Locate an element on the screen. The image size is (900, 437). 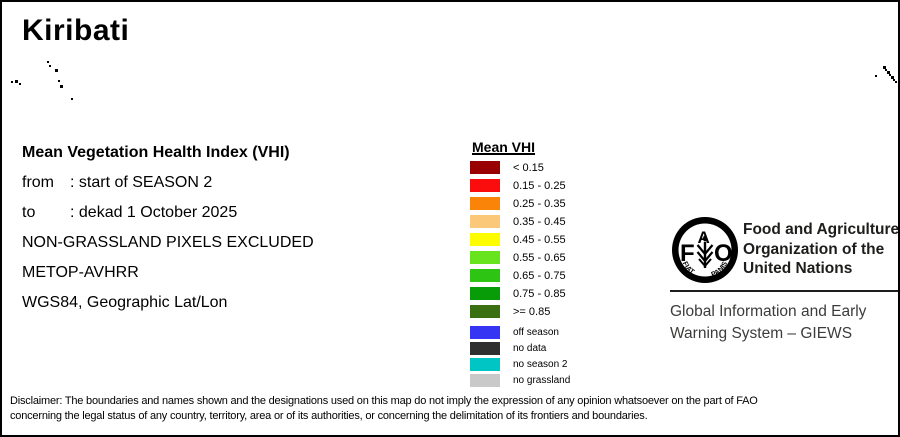
legend-item: no season 2 is located at coordinates (520, 364).